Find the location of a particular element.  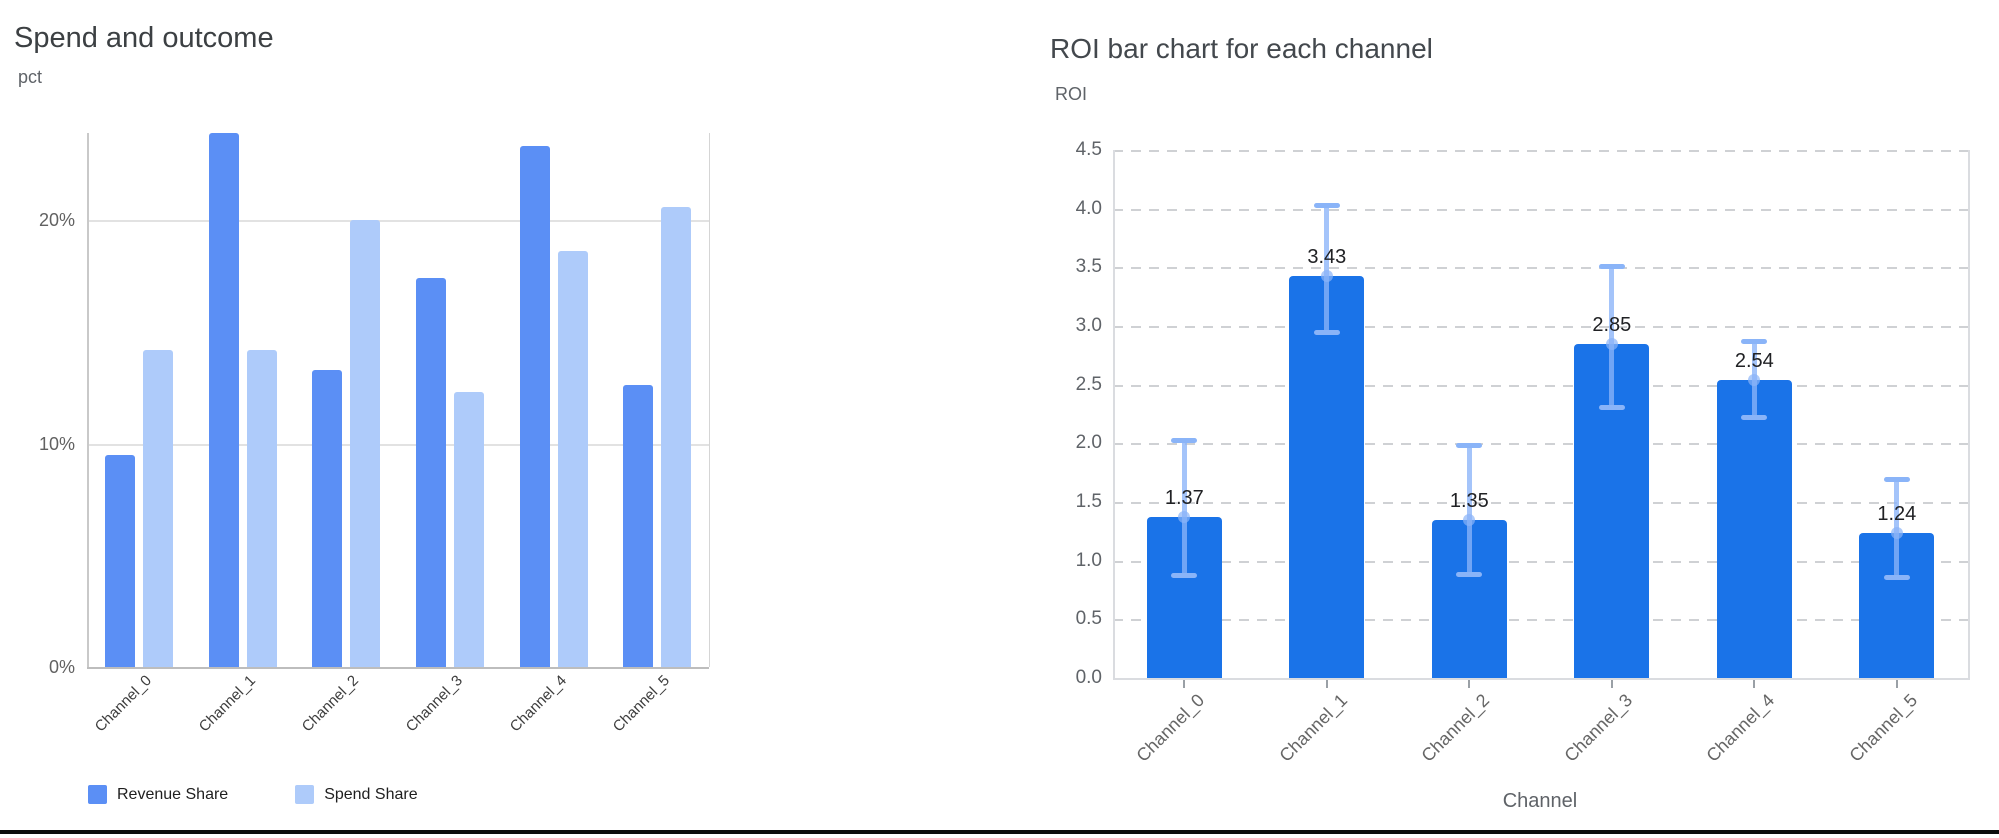

bar-value-label-channel_2: 1.35 is located at coordinates (1469, 500).